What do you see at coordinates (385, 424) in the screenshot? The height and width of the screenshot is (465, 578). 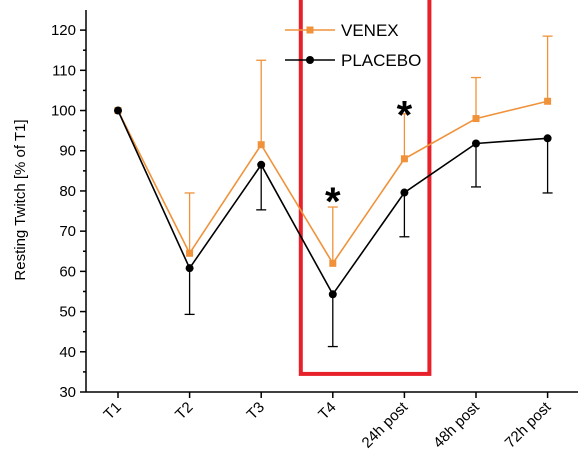 I see `x-tick-label: 24h post` at bounding box center [385, 424].